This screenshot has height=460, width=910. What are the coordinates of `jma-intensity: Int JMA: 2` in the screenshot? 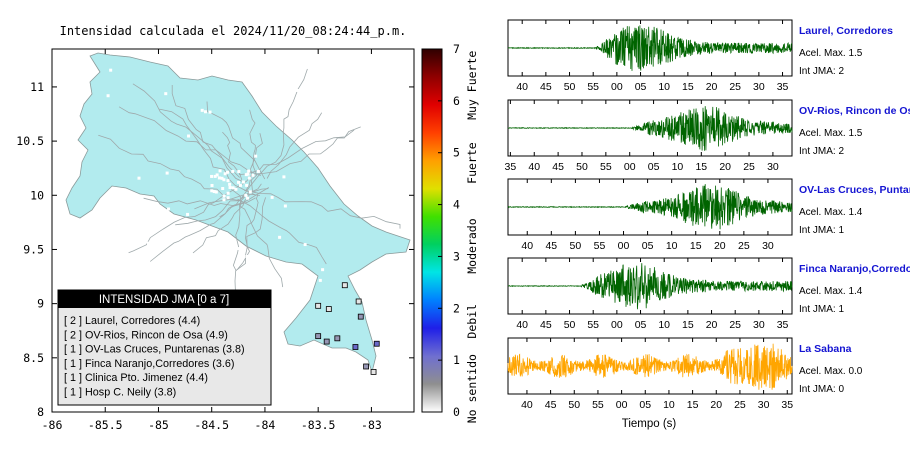 It's located at (821, 71).